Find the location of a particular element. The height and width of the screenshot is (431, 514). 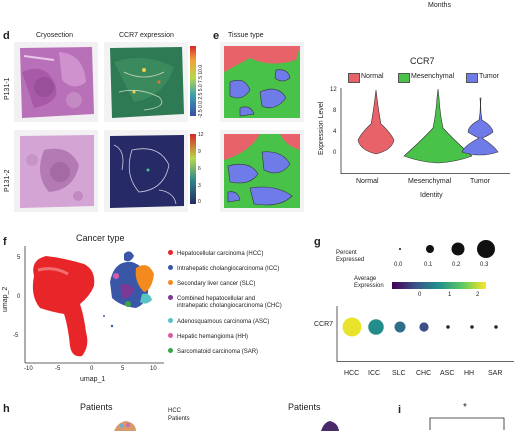

umap-cluster-asc is located at coordinates (146, 298).